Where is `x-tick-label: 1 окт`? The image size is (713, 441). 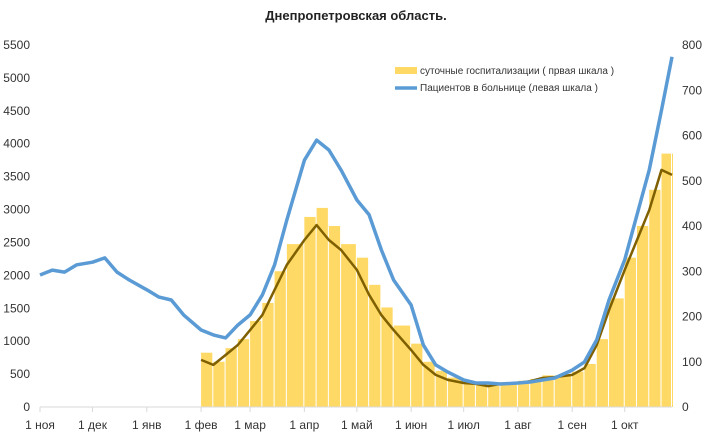
x-tick-label: 1 окт is located at coordinates (625, 425).